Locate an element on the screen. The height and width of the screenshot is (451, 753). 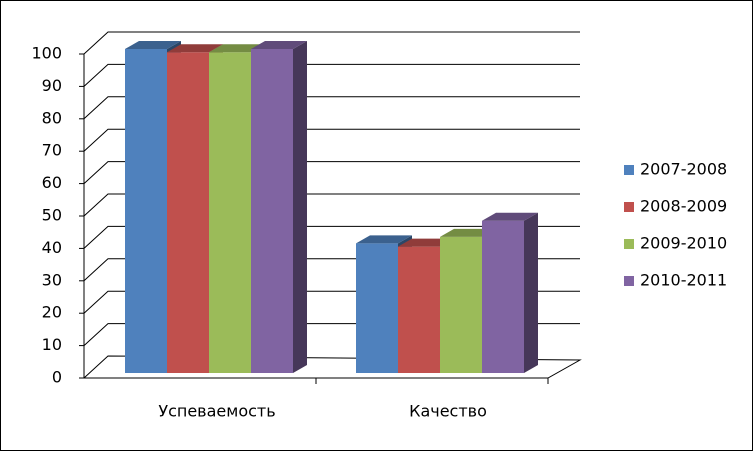
legend-label: 2009-2010 is located at coordinates (683, 243).